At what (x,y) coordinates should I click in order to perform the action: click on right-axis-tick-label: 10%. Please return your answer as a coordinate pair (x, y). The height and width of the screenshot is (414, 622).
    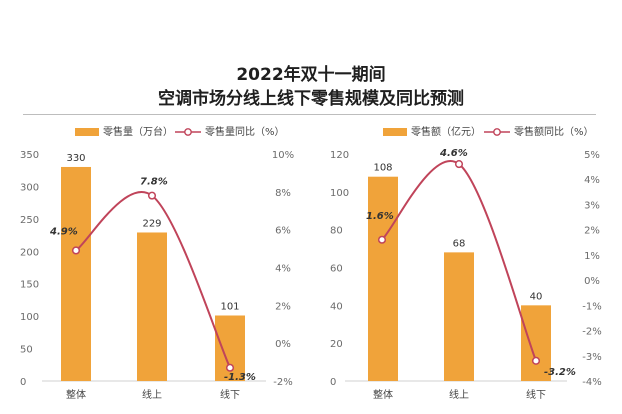
    Looking at the image, I should click on (283, 155).